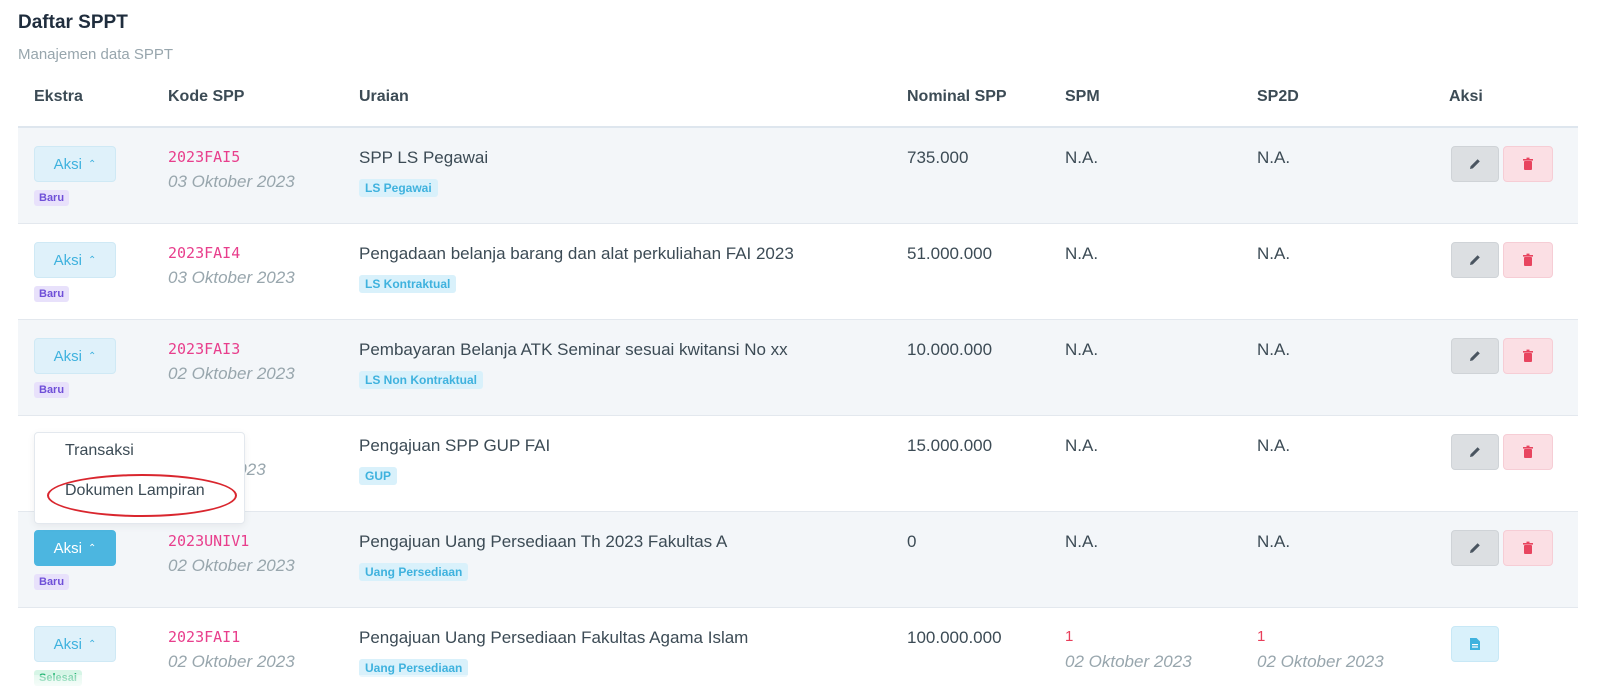  I want to click on nominal-spp: 51.000.000, so click(950, 253).